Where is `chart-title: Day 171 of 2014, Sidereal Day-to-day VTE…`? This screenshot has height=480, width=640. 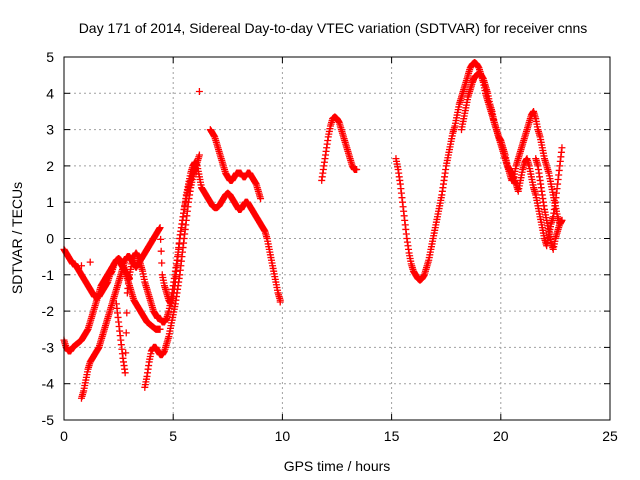
chart-title: Day 171 of 2014, Sidereal Day-to-day VTE… is located at coordinates (333, 28).